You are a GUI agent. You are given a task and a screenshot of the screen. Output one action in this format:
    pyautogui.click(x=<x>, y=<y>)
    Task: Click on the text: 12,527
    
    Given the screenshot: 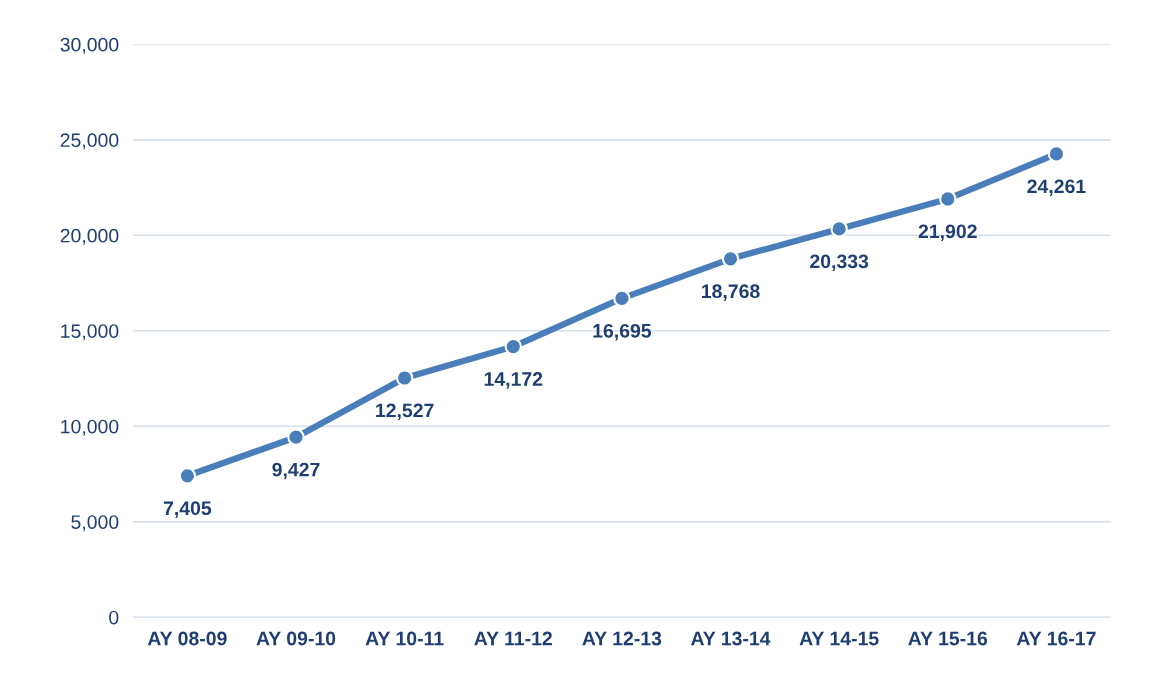 What is the action you would take?
    pyautogui.click(x=405, y=412)
    